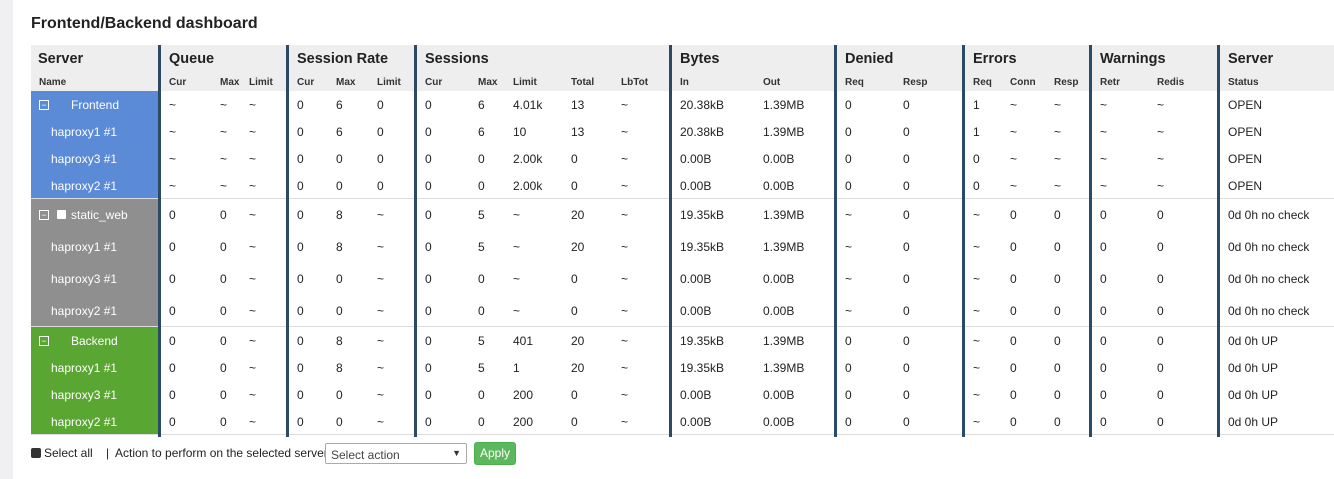 This screenshot has width=1334, height=479. What do you see at coordinates (94, 340) in the screenshot?
I see `group-name: Backend` at bounding box center [94, 340].